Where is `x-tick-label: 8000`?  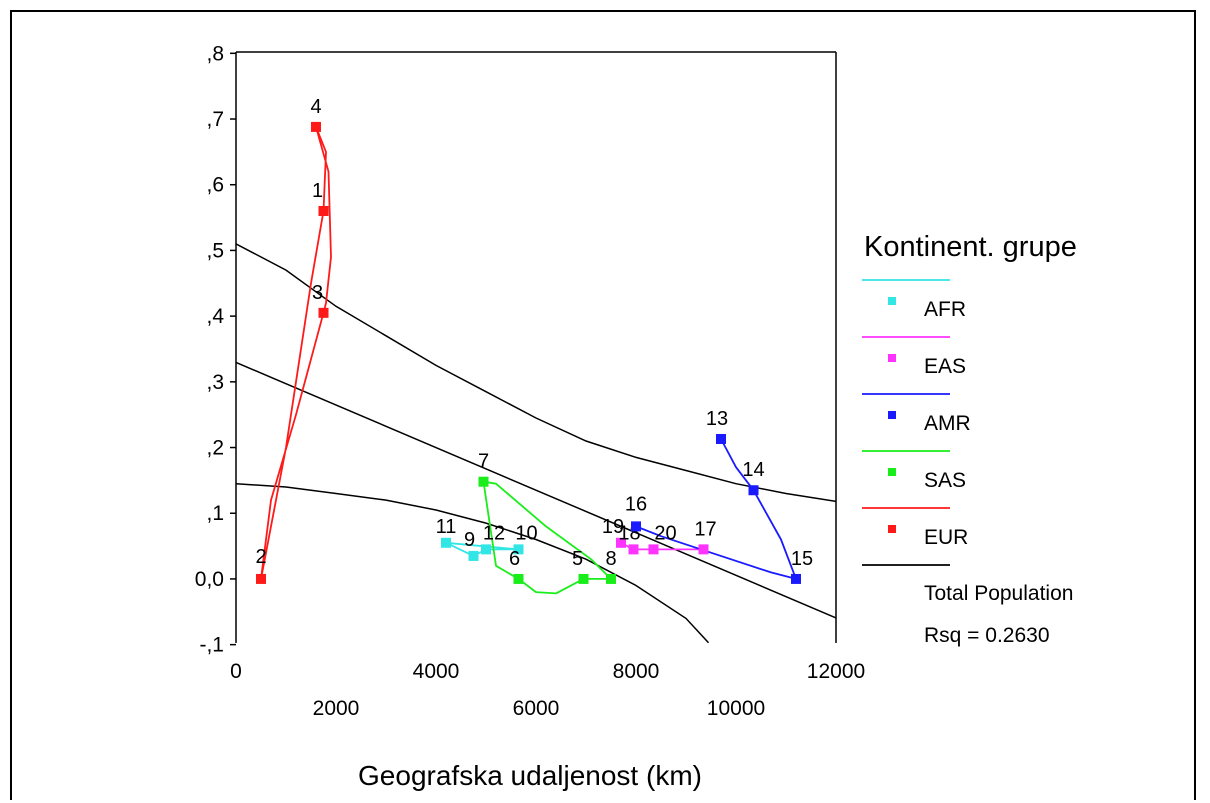
x-tick-label: 8000 is located at coordinates (636, 671).